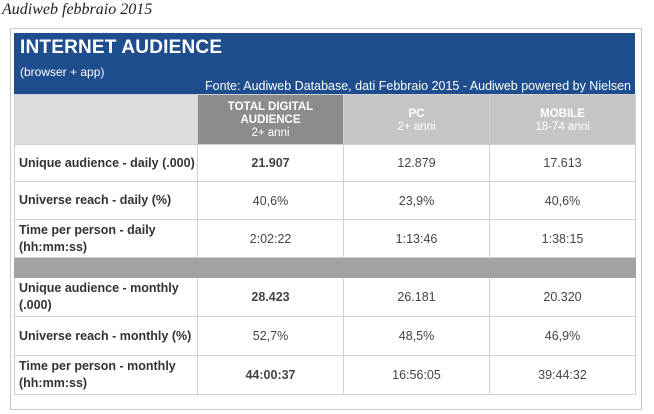 The height and width of the screenshot is (414, 654). Describe the element at coordinates (121, 47) in the screenshot. I see `banner-title: INTERNET AUDIENCE` at that location.